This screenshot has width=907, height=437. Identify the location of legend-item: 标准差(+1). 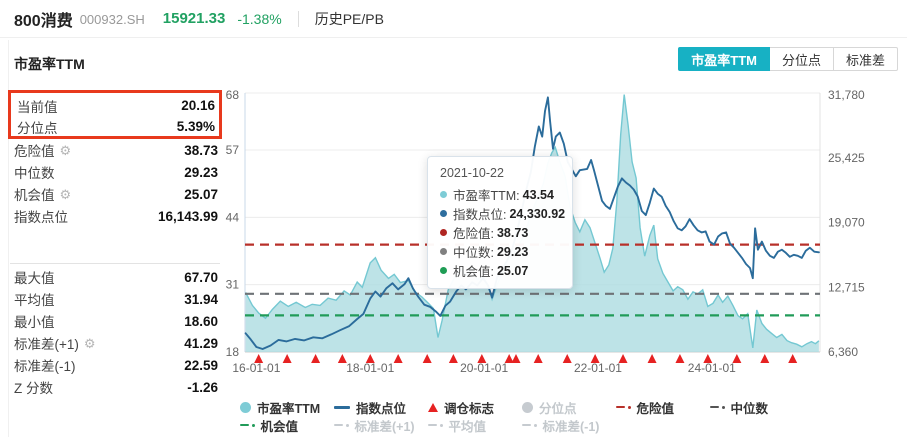
(381, 425).